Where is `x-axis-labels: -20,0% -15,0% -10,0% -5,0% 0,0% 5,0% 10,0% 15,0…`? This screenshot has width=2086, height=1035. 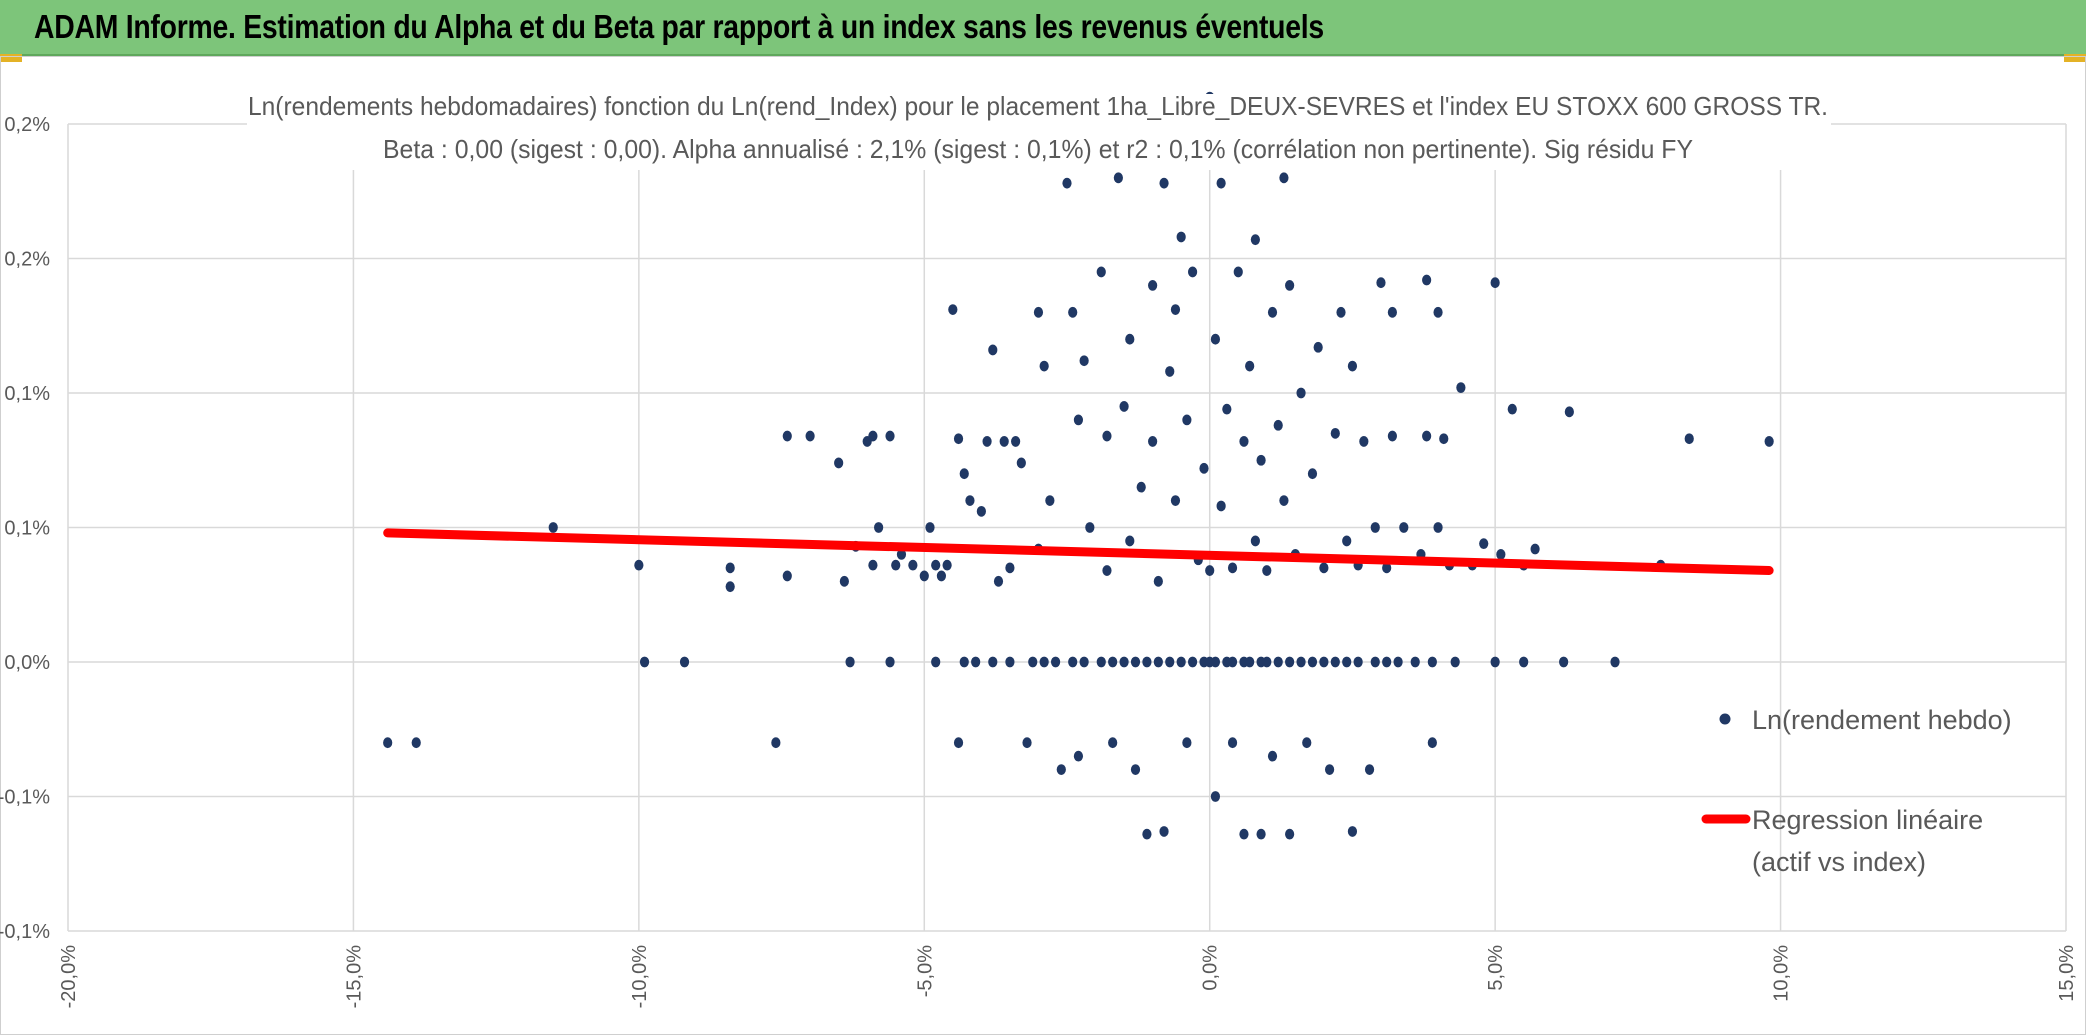
x-axis-labels: -20,0% -15,0% -10,0% -5,0% 0,0% 5,0% 10,0% 15,0… is located at coordinates (1068, 977).